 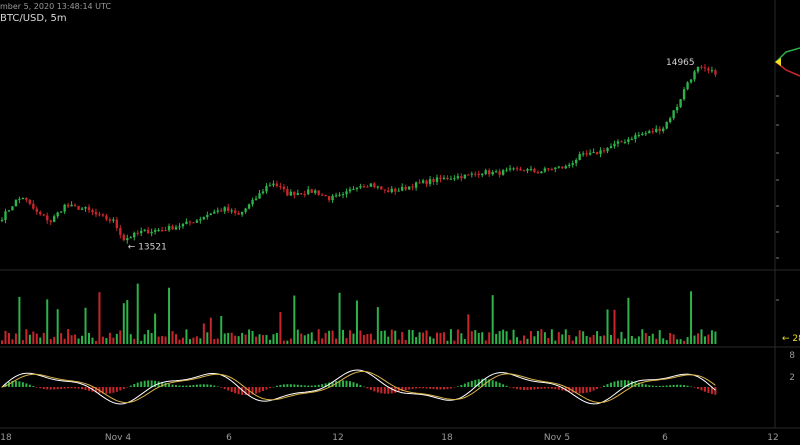 What do you see at coordinates (791, 339) in the screenshot?
I see `volume-last-value: ← 28.2` at bounding box center [791, 339].